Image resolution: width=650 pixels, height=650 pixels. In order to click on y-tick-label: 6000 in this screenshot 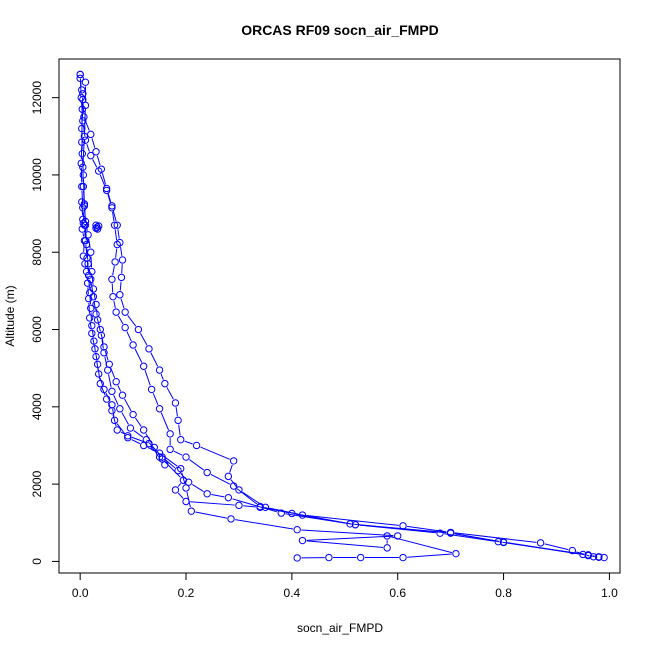, I will do `click(37, 329)`.